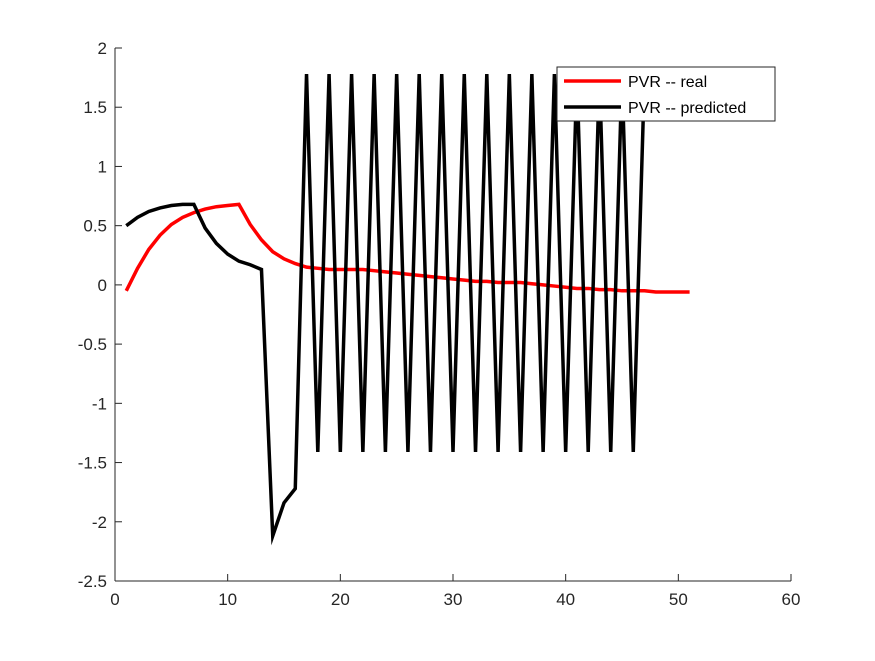 Image resolution: width=875 pixels, height=661 pixels. What do you see at coordinates (102, 166) in the screenshot?
I see `y-tick-label: 1` at bounding box center [102, 166].